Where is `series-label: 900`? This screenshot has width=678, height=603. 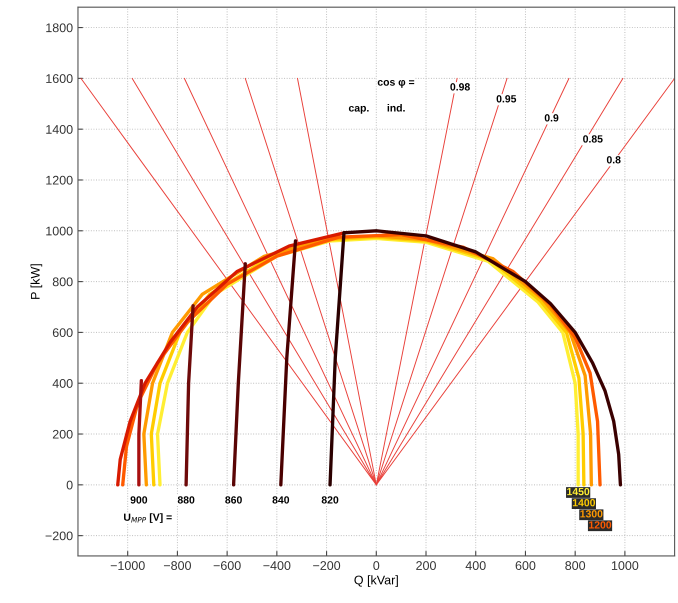 series-label: 900 is located at coordinates (139, 500).